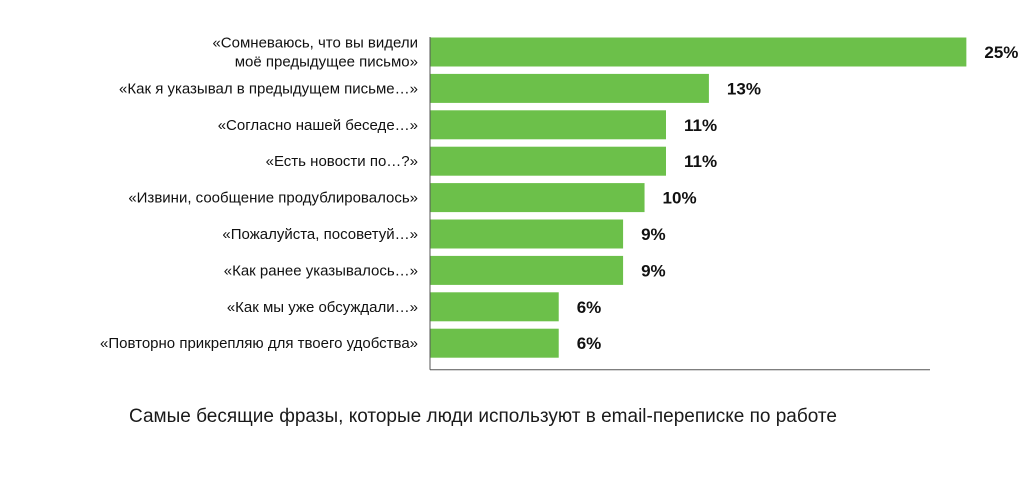 The width and height of the screenshot is (1031, 479). What do you see at coordinates (342, 161) in the screenshot?
I see `category-label-4: «Есть новости по…?»` at bounding box center [342, 161].